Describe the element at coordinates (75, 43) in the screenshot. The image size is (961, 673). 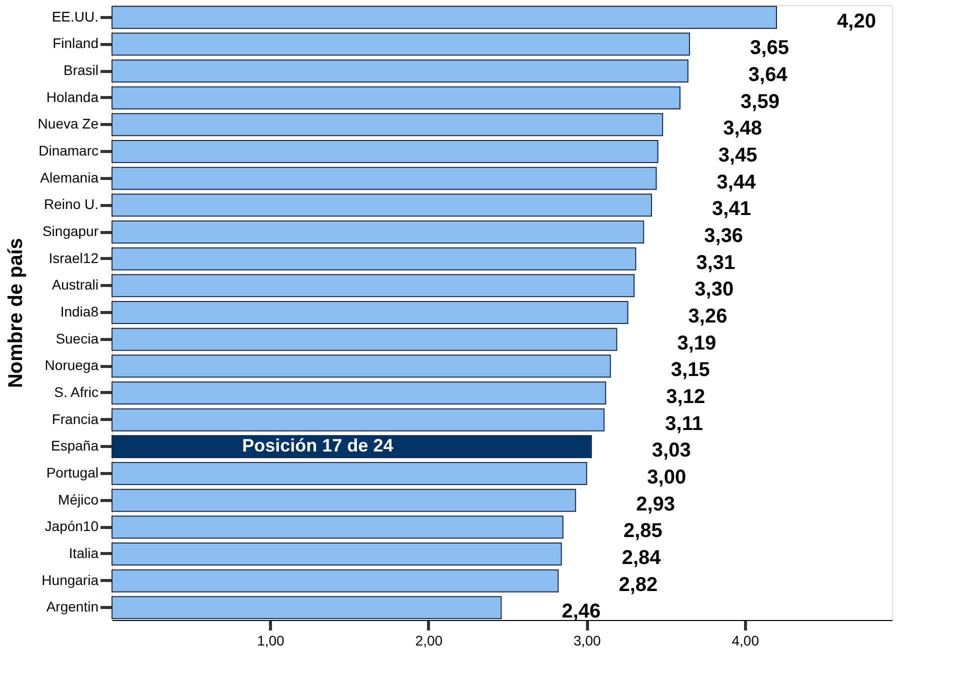
I see `y-tick-label: Finland` at that location.